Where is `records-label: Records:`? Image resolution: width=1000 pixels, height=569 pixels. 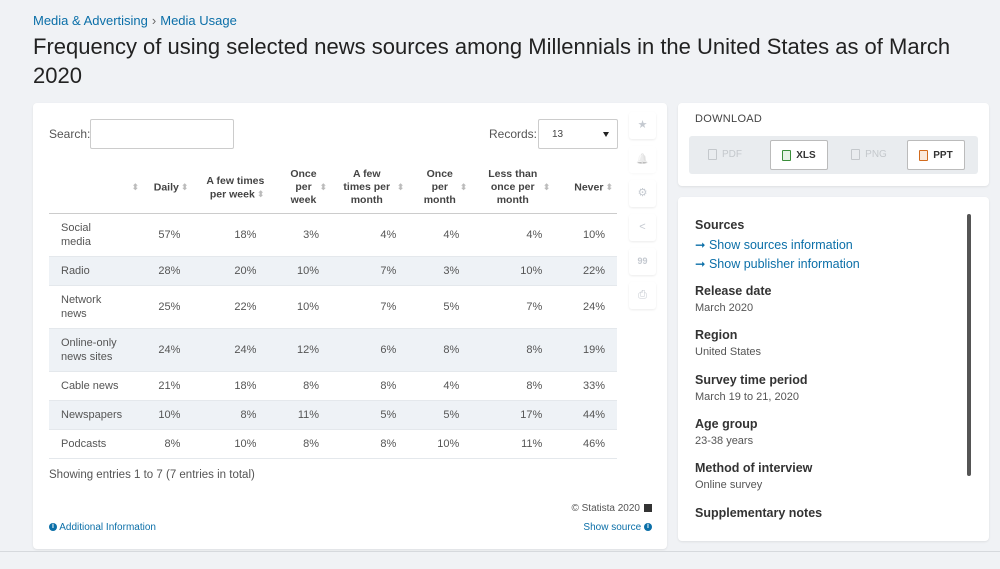
records-label: Records: is located at coordinates (513, 134).